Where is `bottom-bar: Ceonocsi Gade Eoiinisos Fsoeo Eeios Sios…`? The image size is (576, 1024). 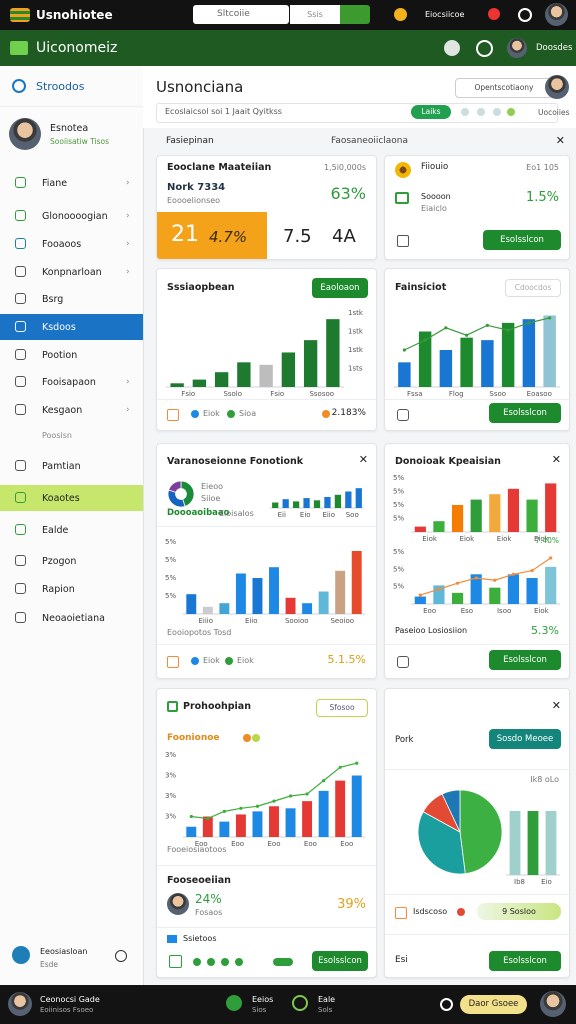 bottom-bar: Ceonocsi Gade Eoiinisos Fsoeo Eeios Sios… is located at coordinates (288, 1004).